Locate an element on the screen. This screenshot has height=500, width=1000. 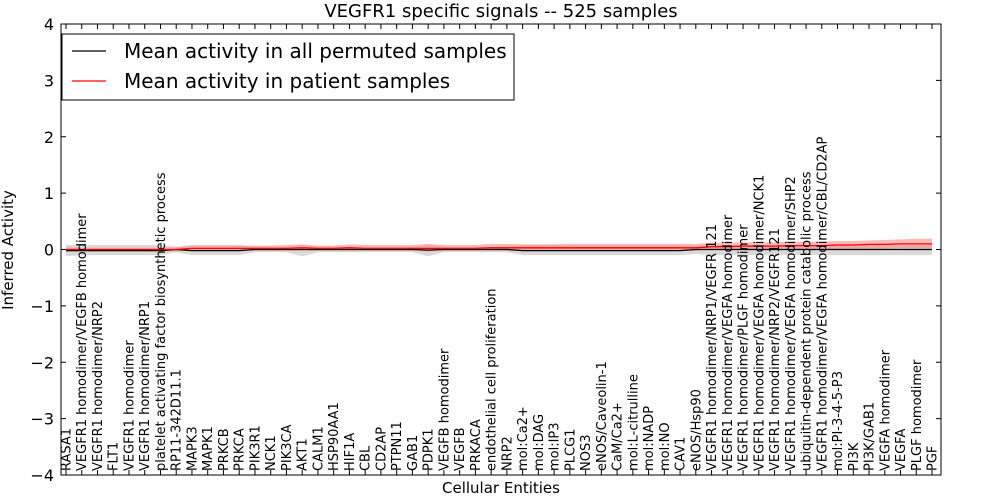
y-tick-label: 3 is located at coordinates (49, 80).